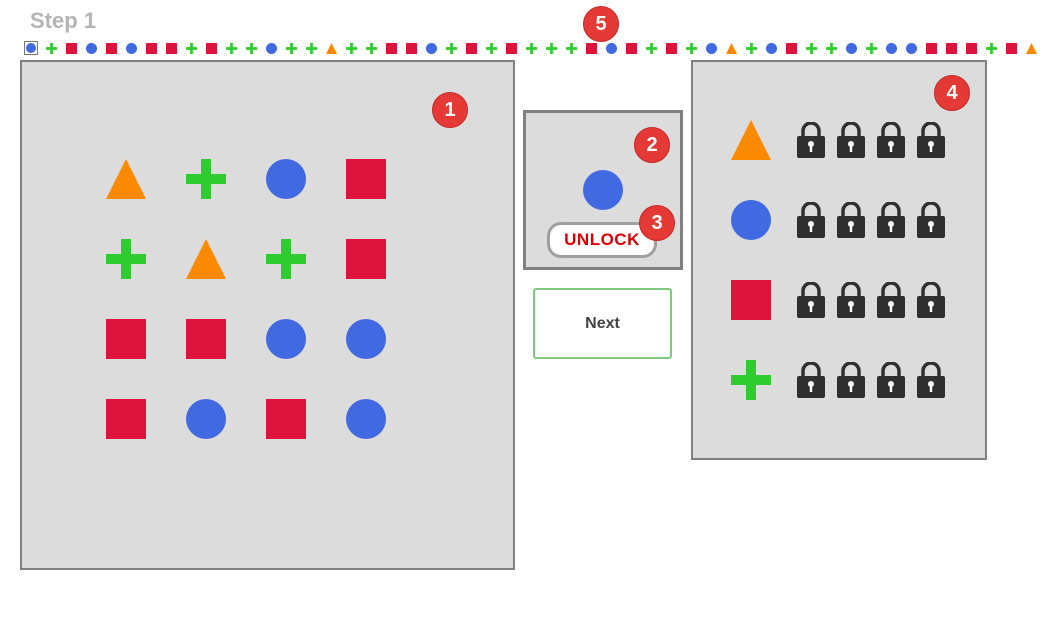  Describe the element at coordinates (450, 110) in the screenshot. I see `badge-1: 1` at that location.